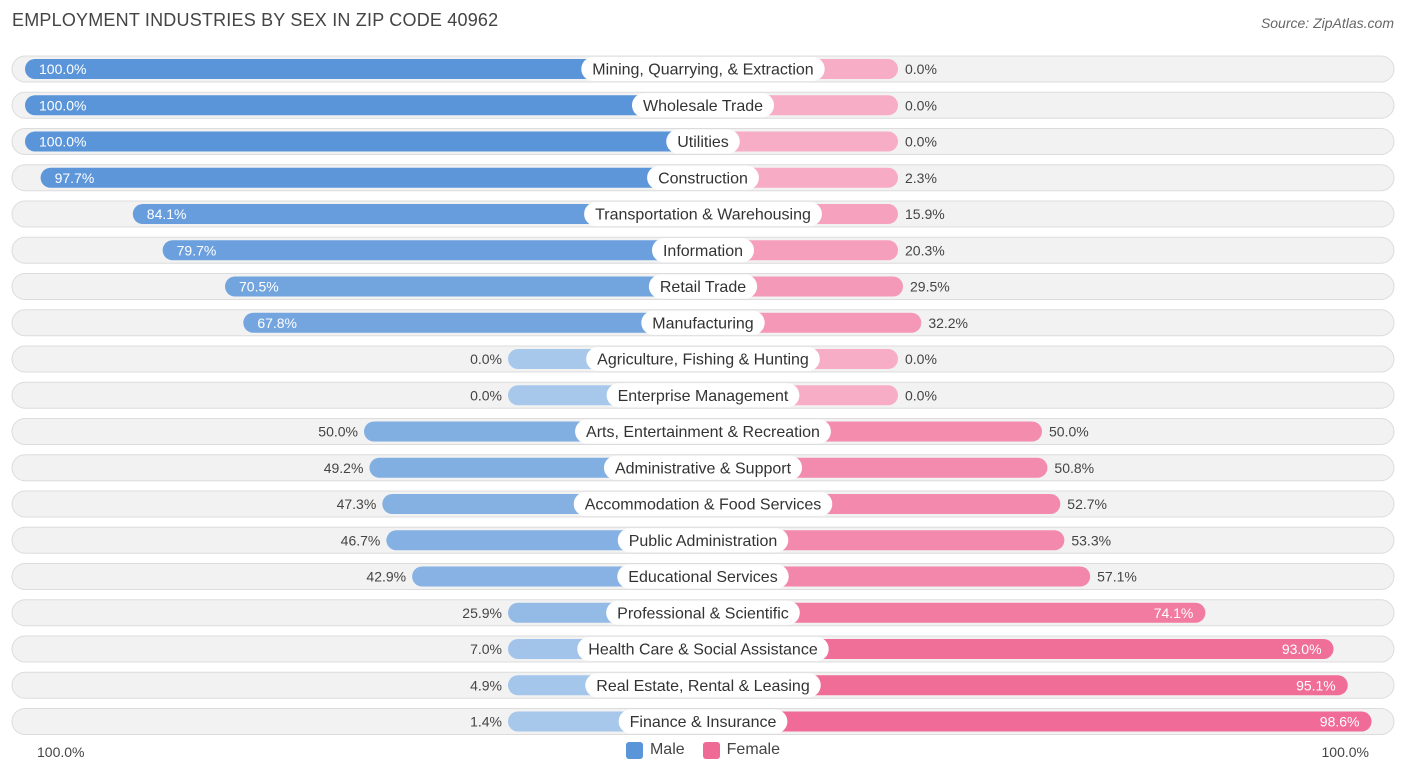 The height and width of the screenshot is (776, 1406). I want to click on legend-label-female: Female, so click(753, 749).